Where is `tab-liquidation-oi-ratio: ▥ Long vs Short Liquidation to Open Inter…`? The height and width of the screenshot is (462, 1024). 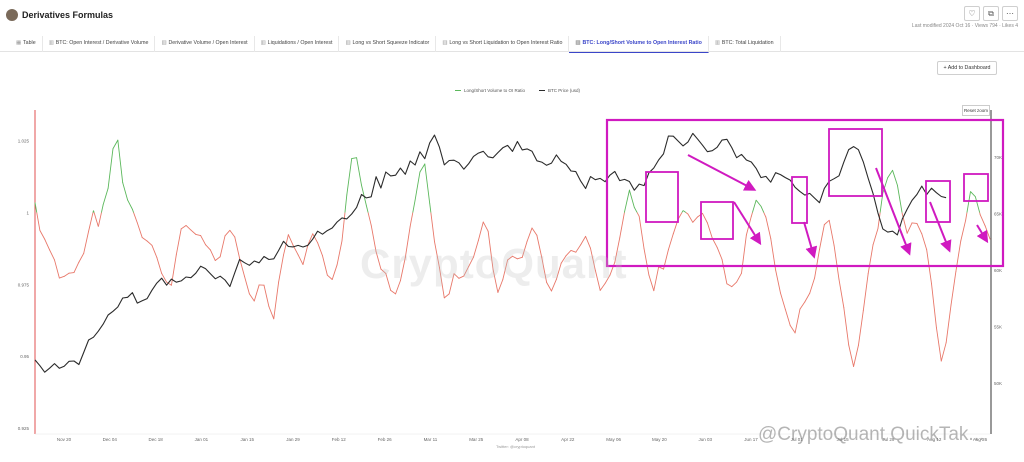 tab-liquidation-oi-ratio: ▥ Long vs Short Liquidation to Open Inter… is located at coordinates (503, 44).